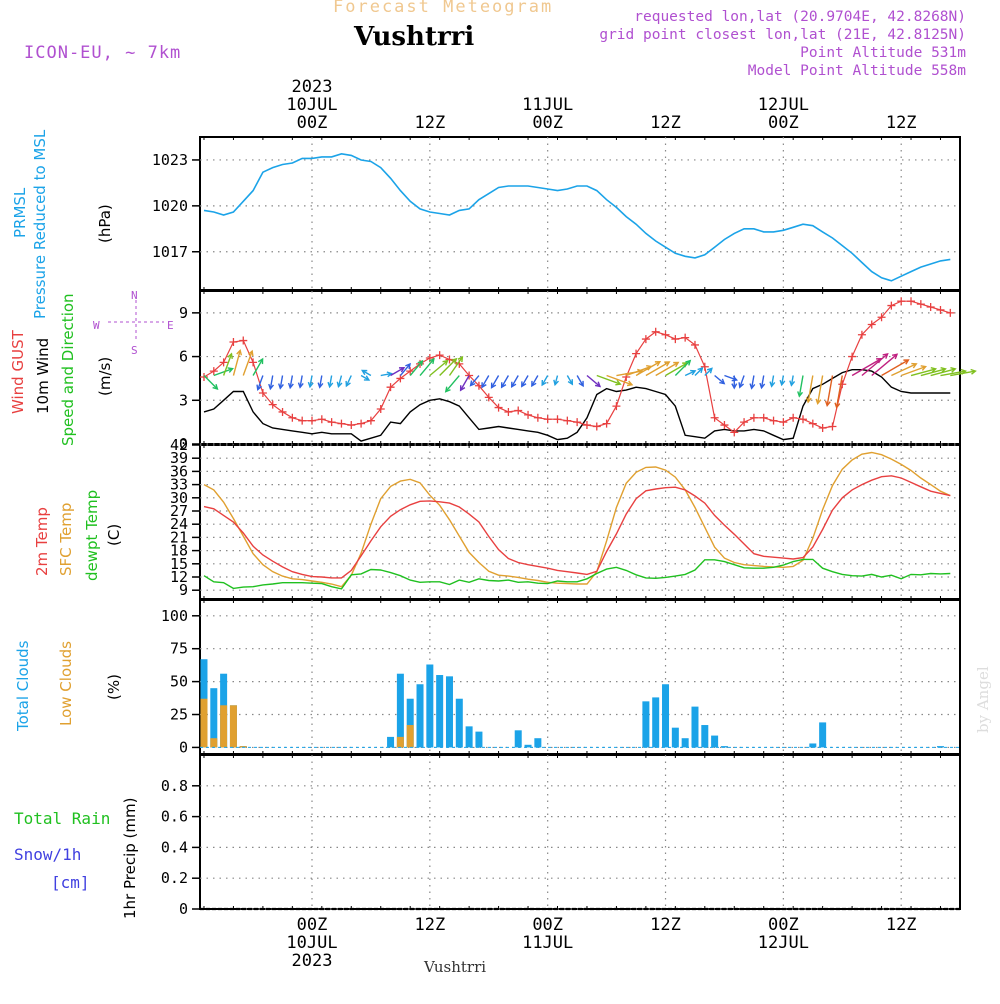 This screenshot has width=1000, height=1004. What do you see at coordinates (134, 295) in the screenshot?
I see `compass-n: N` at bounding box center [134, 295].